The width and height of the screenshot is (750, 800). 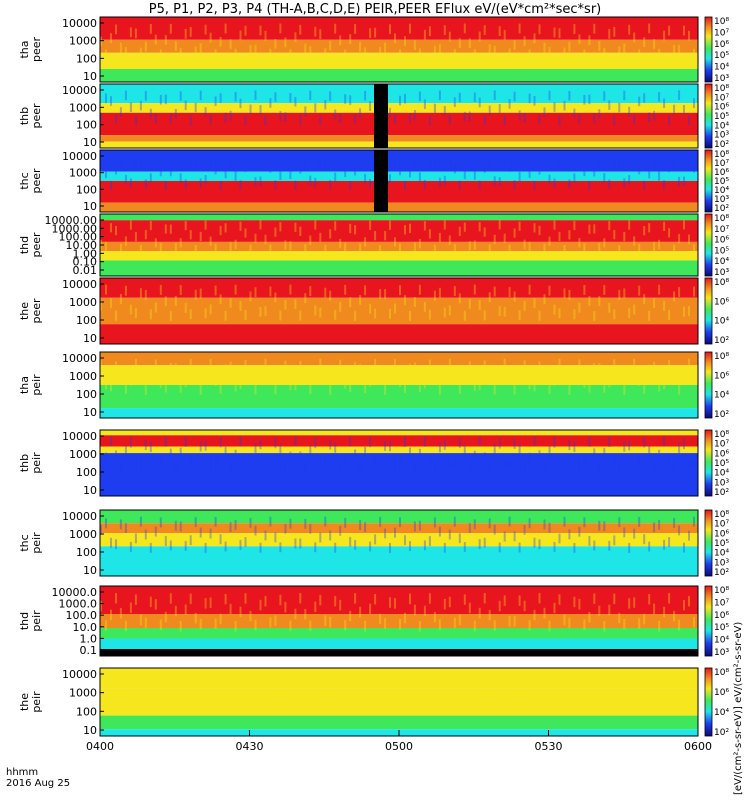 I want to click on y-axis-label: thdpeir, so click(x=30, y=621).